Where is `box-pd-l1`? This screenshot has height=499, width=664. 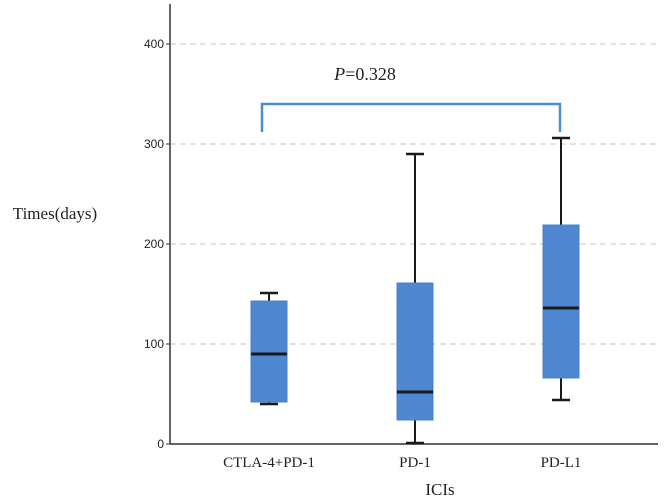
box-pd-l1 is located at coordinates (561, 269).